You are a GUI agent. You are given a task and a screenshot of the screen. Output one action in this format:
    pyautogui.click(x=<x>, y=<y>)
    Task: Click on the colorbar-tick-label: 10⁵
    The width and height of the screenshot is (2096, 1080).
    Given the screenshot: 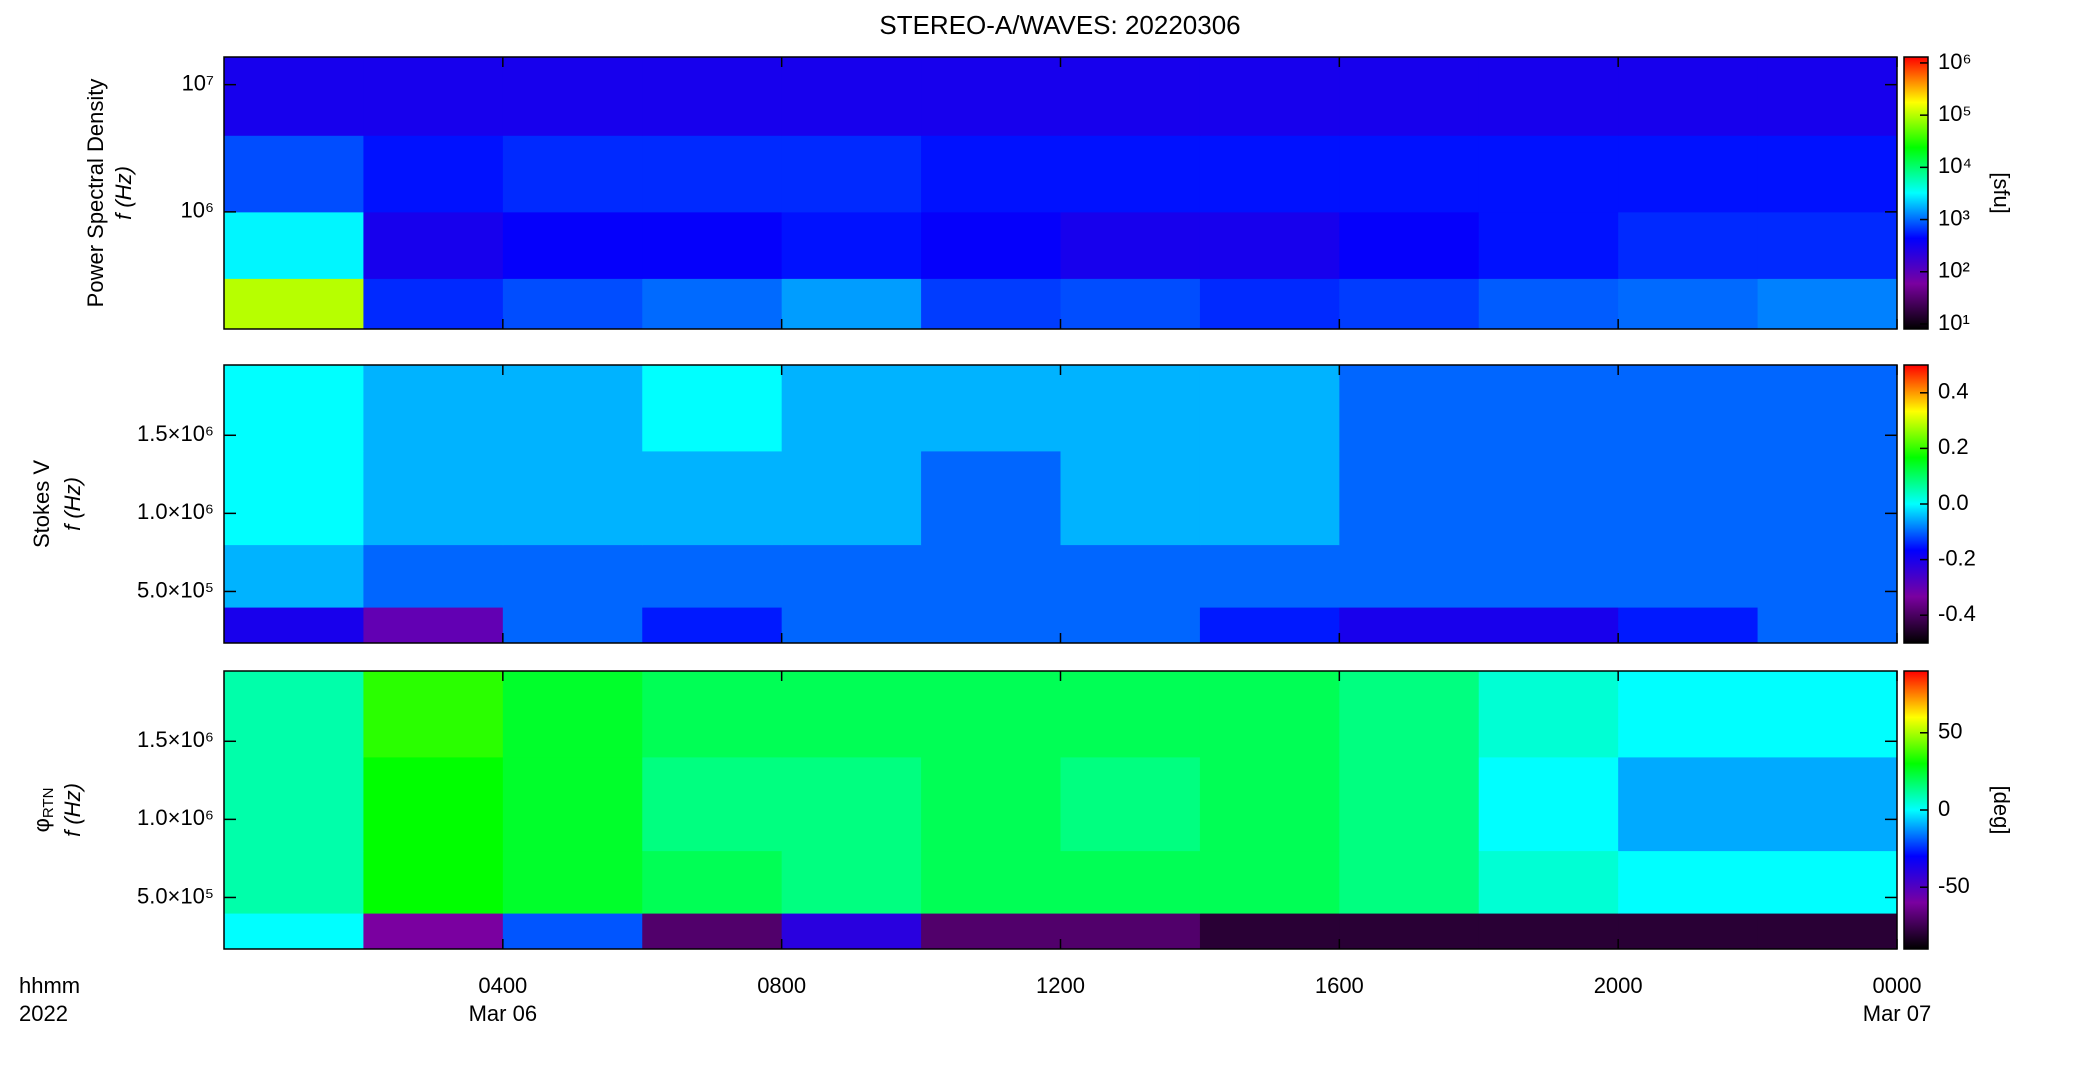 What is the action you would take?
    pyautogui.click(x=1955, y=113)
    